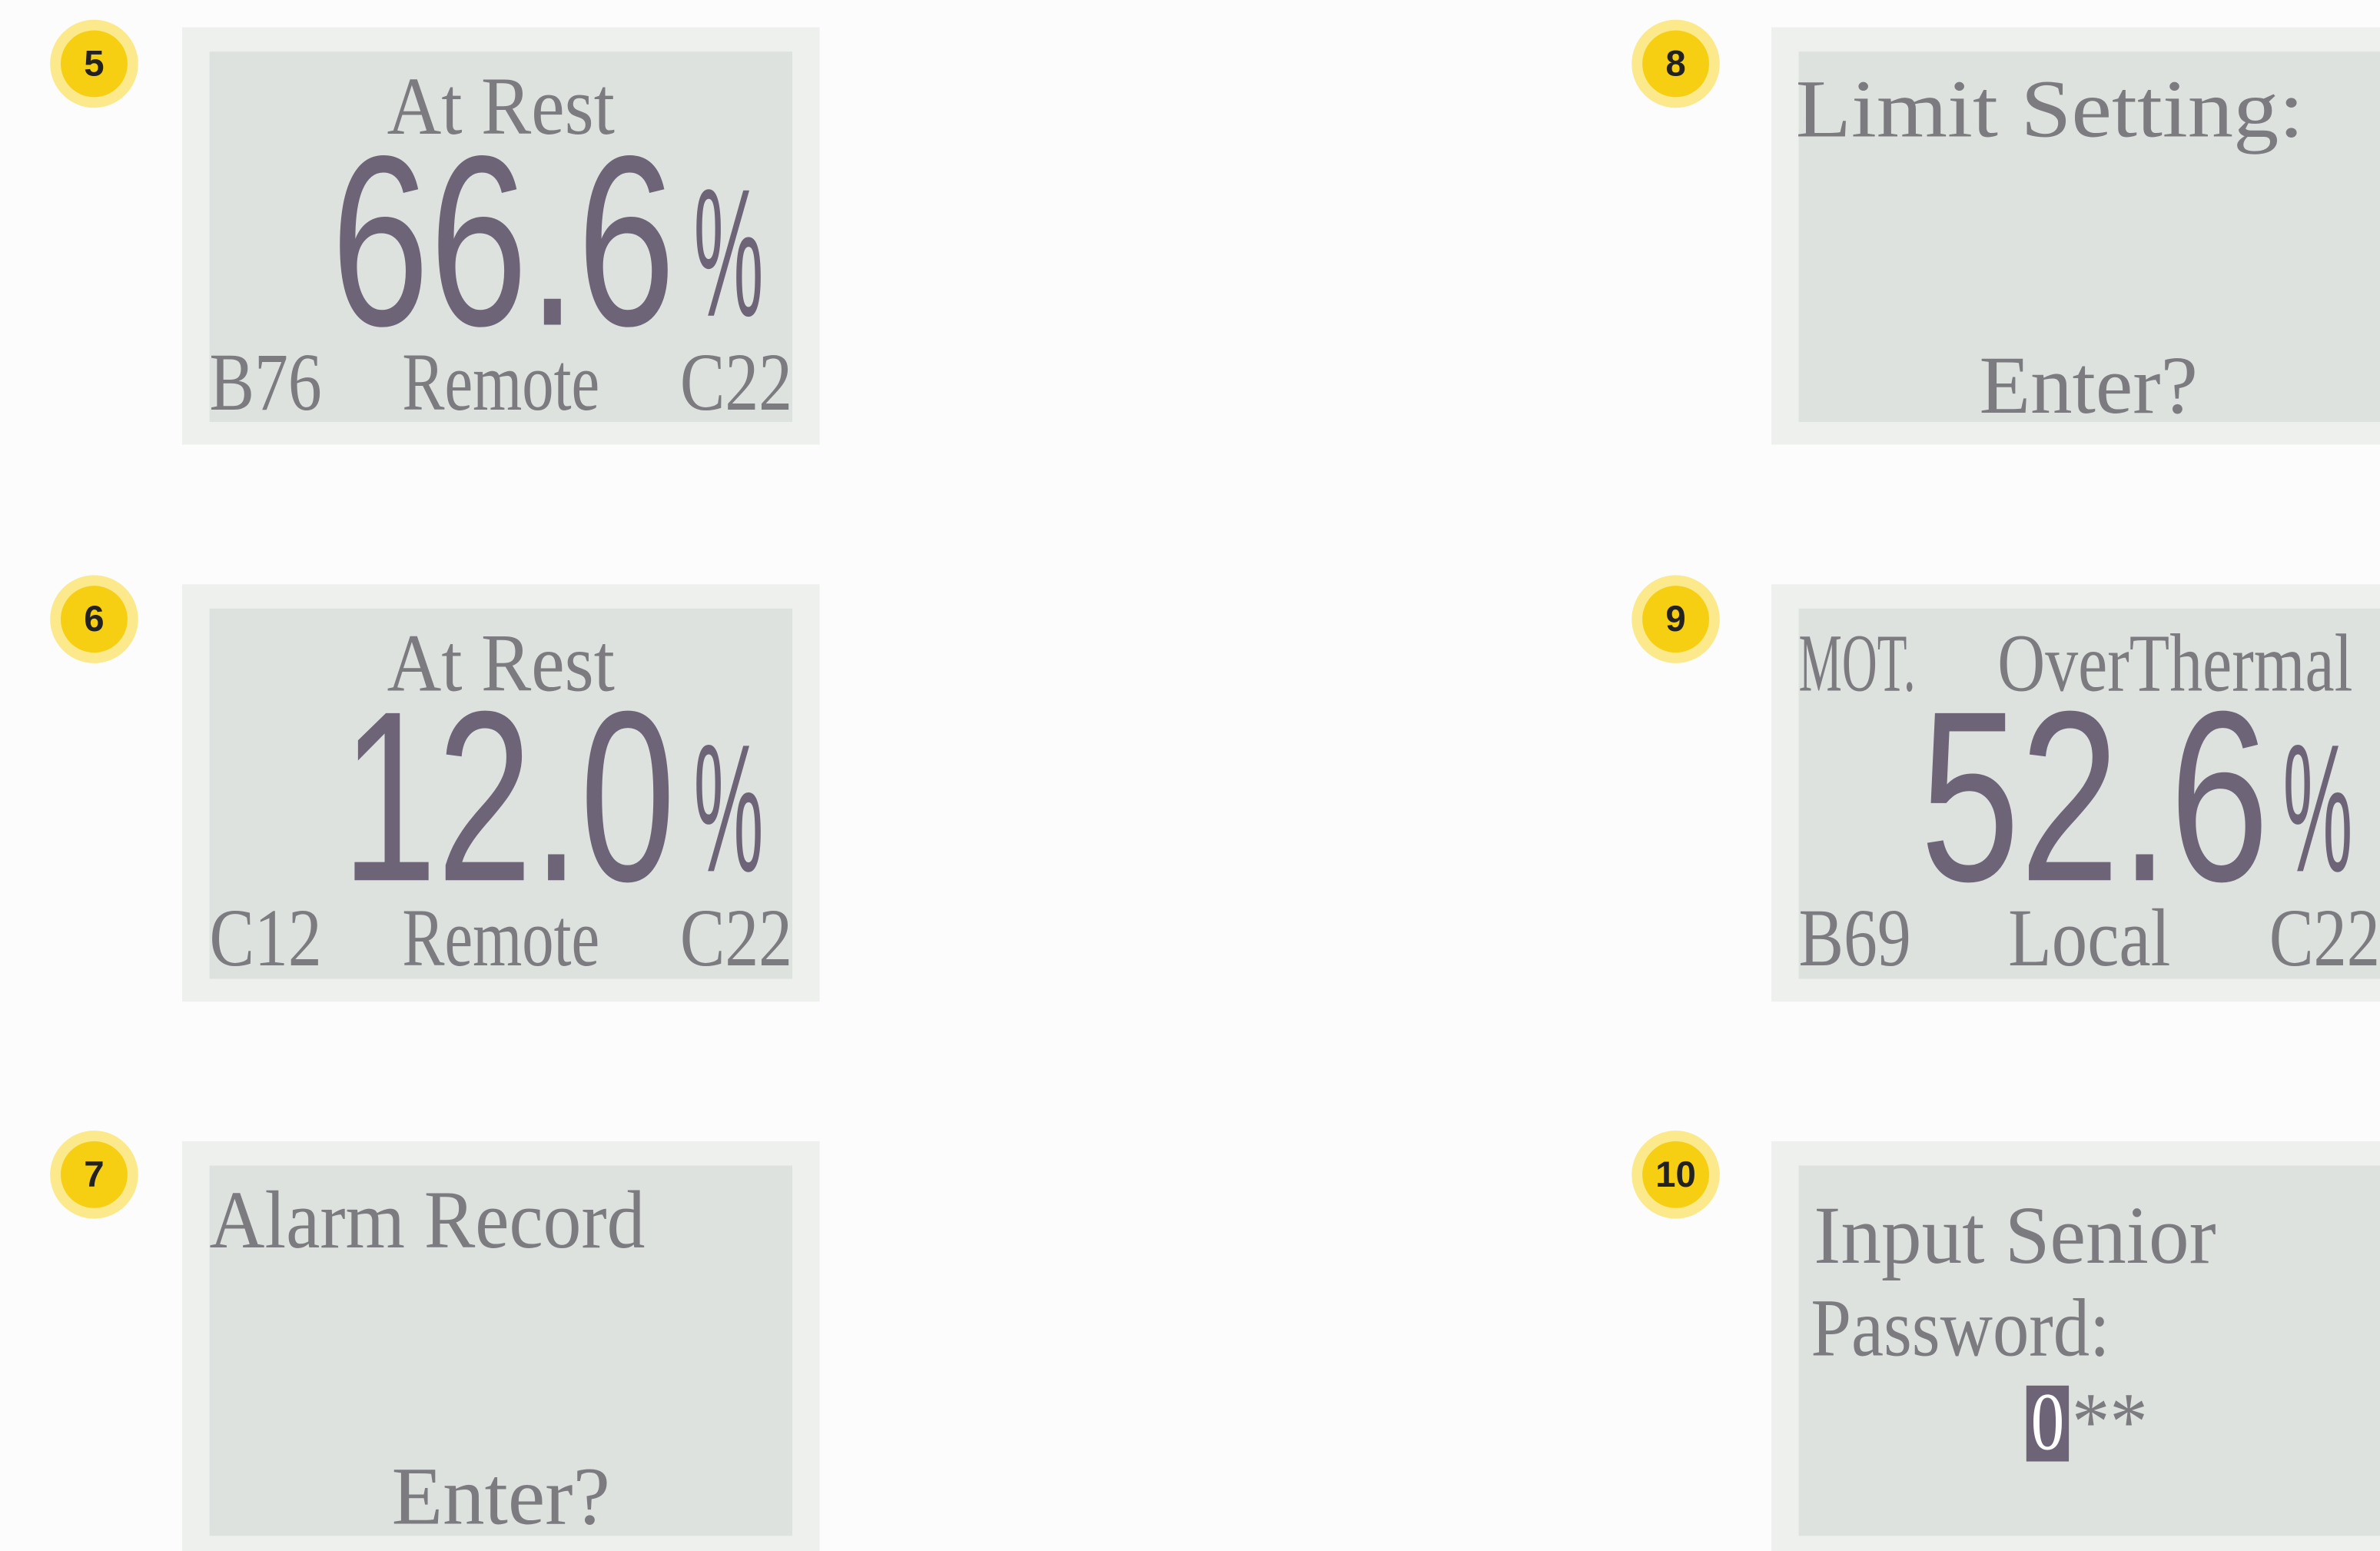  I want to click on code: B76, so click(266, 382).